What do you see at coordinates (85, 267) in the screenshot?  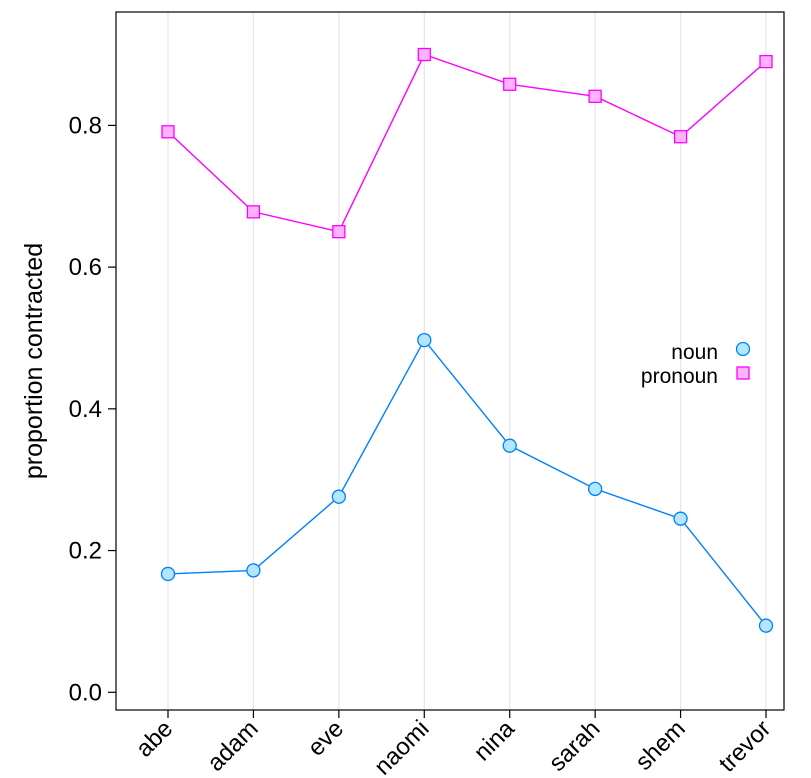 I see `y-tick-label: 0.6` at bounding box center [85, 267].